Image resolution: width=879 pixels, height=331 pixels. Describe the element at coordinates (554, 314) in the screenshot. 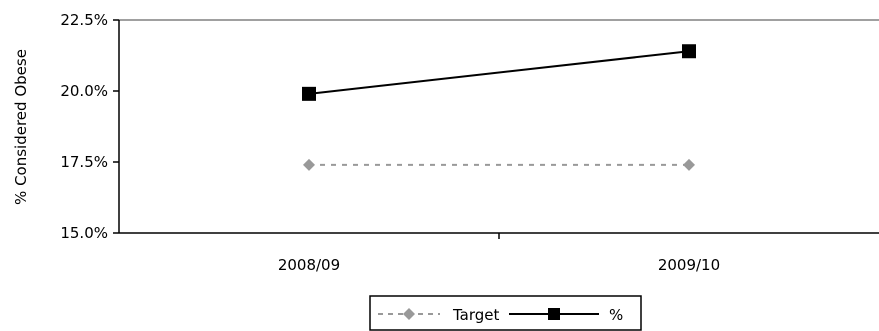

I see `legend-pct-marker` at that location.